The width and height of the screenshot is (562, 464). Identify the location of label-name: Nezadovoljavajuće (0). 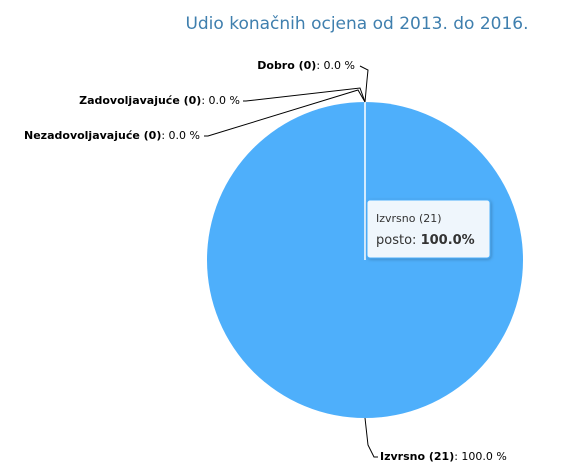
(92, 135).